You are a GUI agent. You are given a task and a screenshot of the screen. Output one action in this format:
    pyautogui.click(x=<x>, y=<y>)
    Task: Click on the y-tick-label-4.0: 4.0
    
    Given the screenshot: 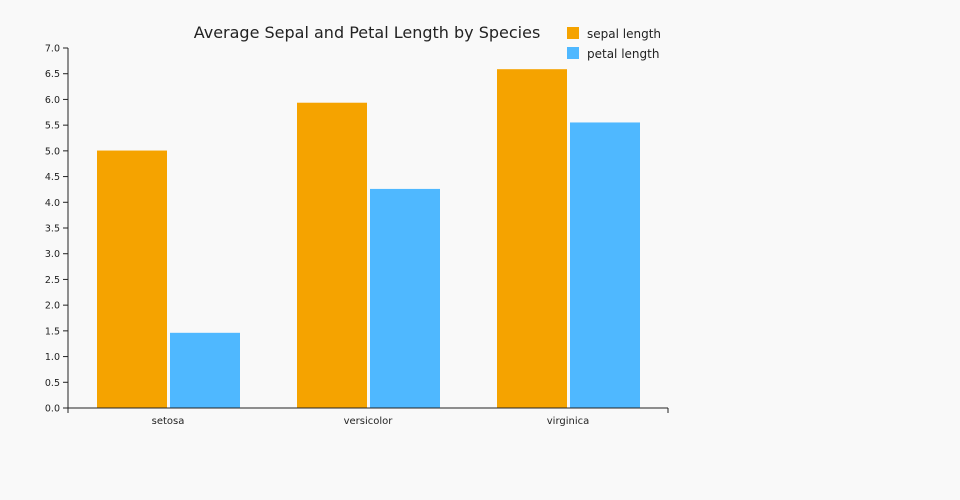 What is the action you would take?
    pyautogui.click(x=52, y=203)
    